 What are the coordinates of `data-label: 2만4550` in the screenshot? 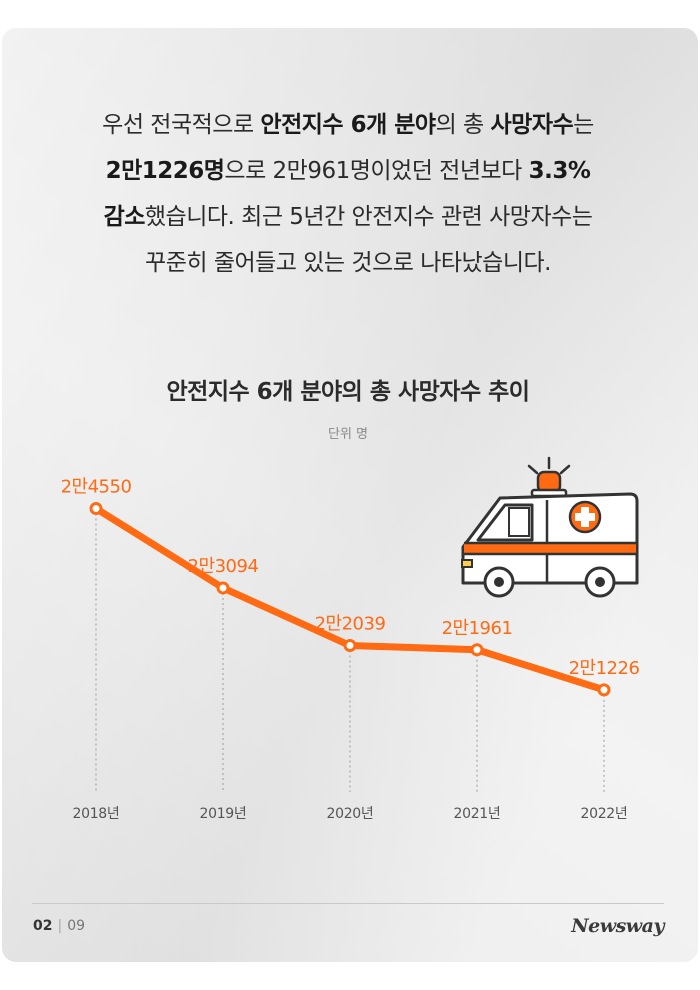 It's located at (96, 487).